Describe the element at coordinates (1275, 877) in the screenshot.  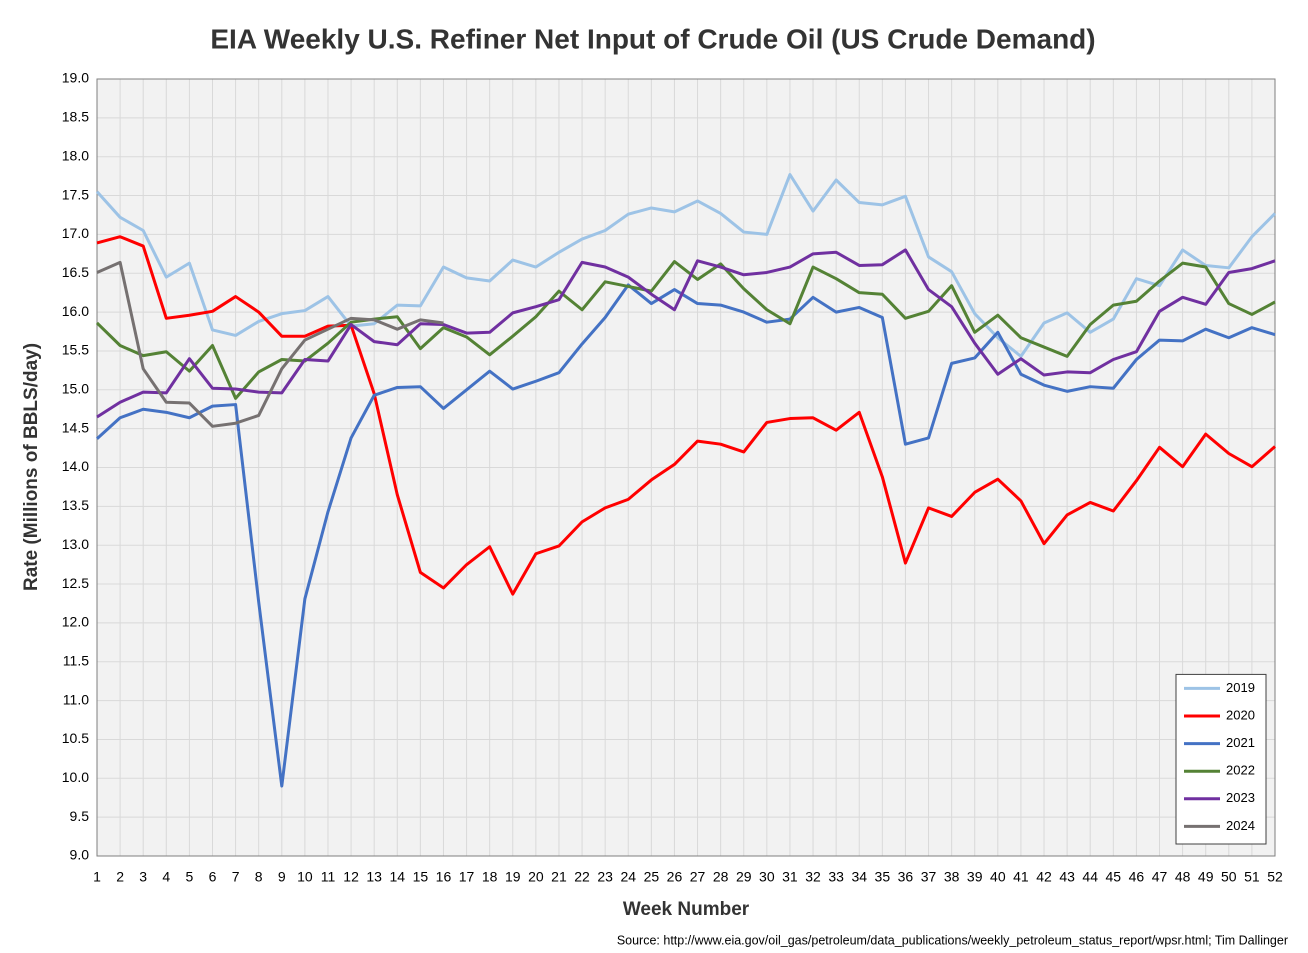
I see `x-tick-label: 52` at that location.